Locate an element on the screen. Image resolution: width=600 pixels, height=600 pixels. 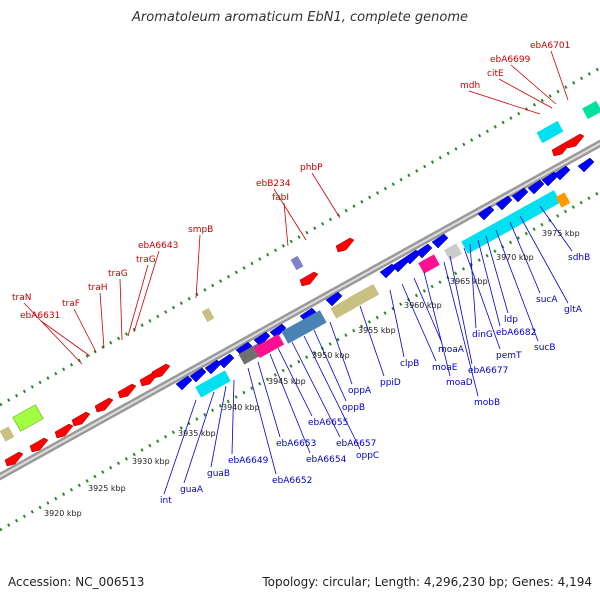
gene-label-reverse: ldp is located at coordinates (511, 320).